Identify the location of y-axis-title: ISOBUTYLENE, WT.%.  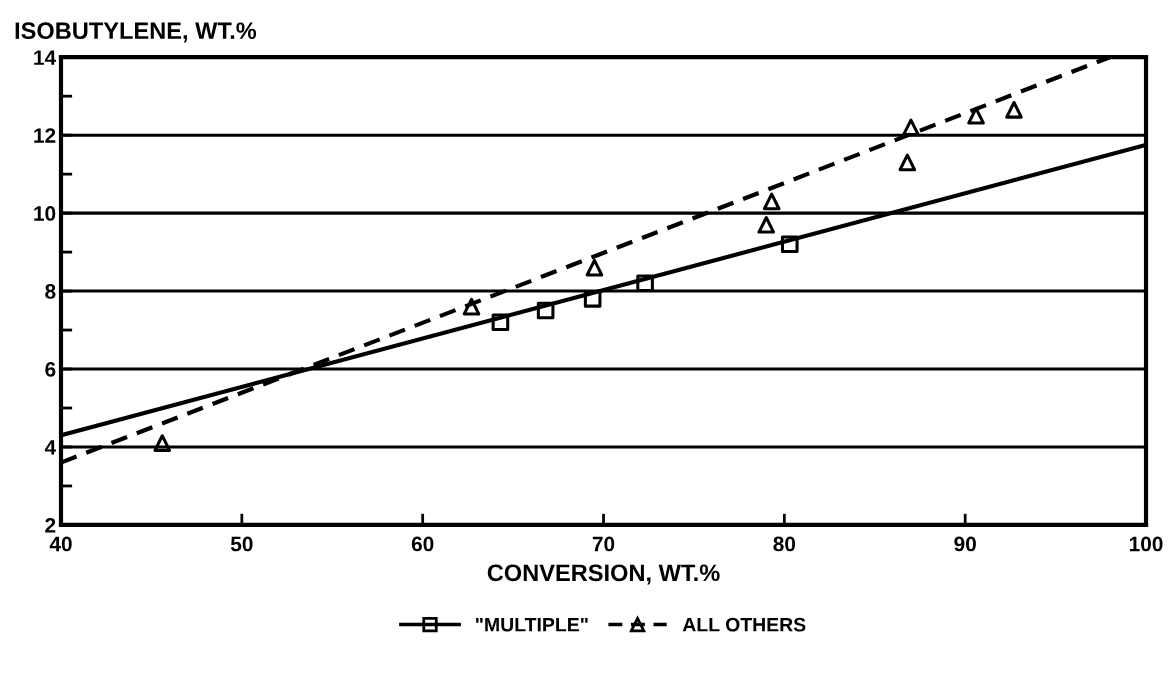
(136, 32).